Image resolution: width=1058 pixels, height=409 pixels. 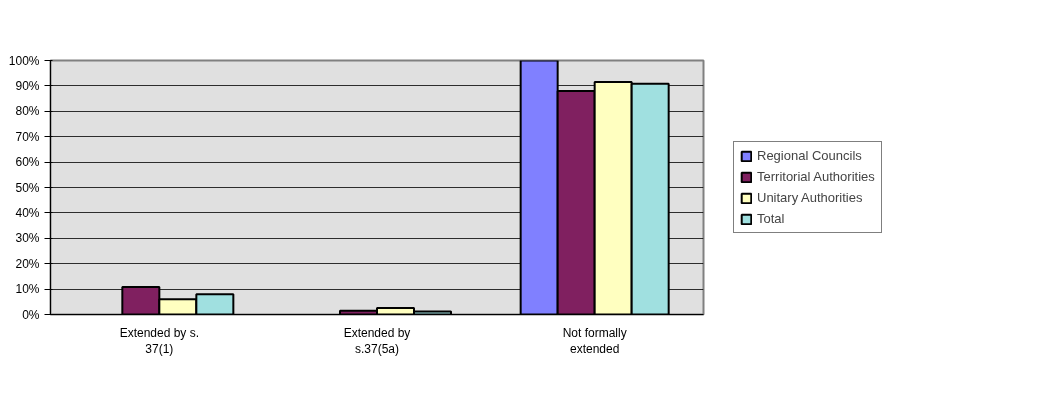 I want to click on y-tick-label: 80%, so click(x=27, y=111).